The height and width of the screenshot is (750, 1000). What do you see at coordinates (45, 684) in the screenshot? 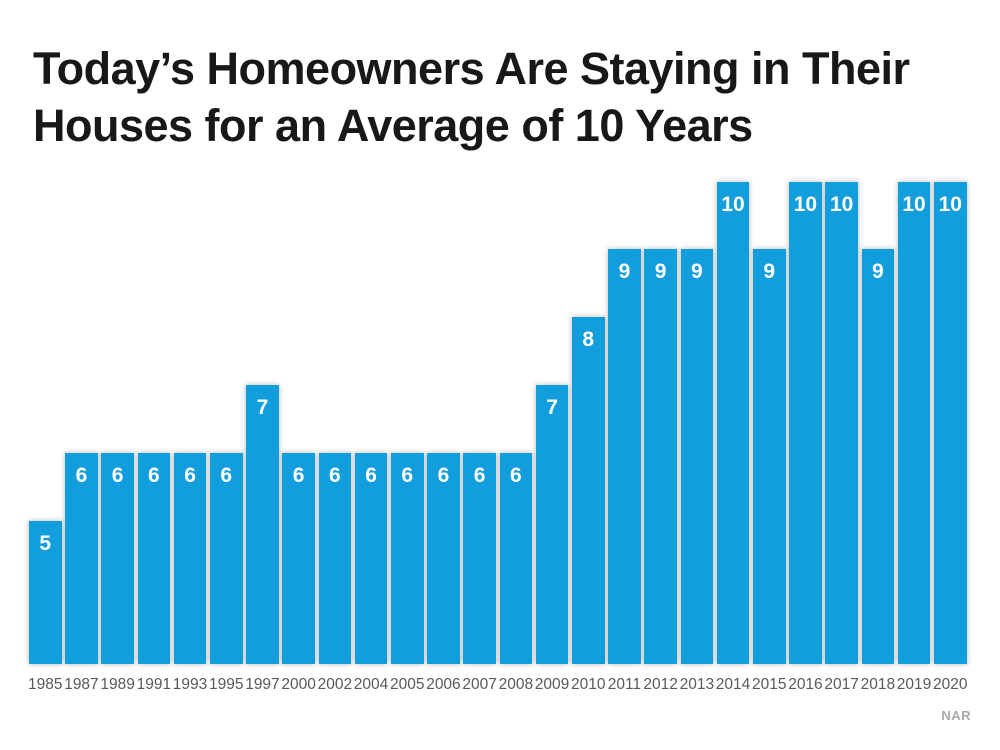
I see `x-axis-tick-label: 1985` at bounding box center [45, 684].